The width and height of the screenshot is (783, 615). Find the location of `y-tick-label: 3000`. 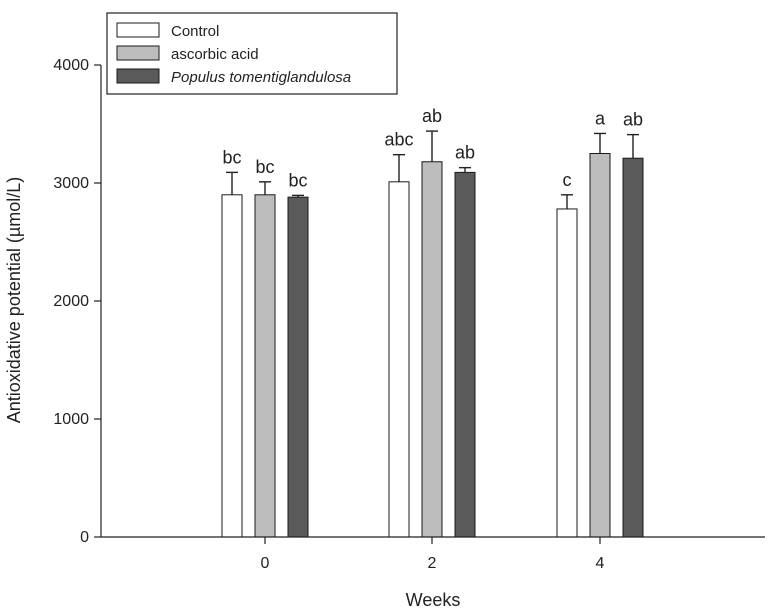

y-tick-label: 3000 is located at coordinates (71, 183).